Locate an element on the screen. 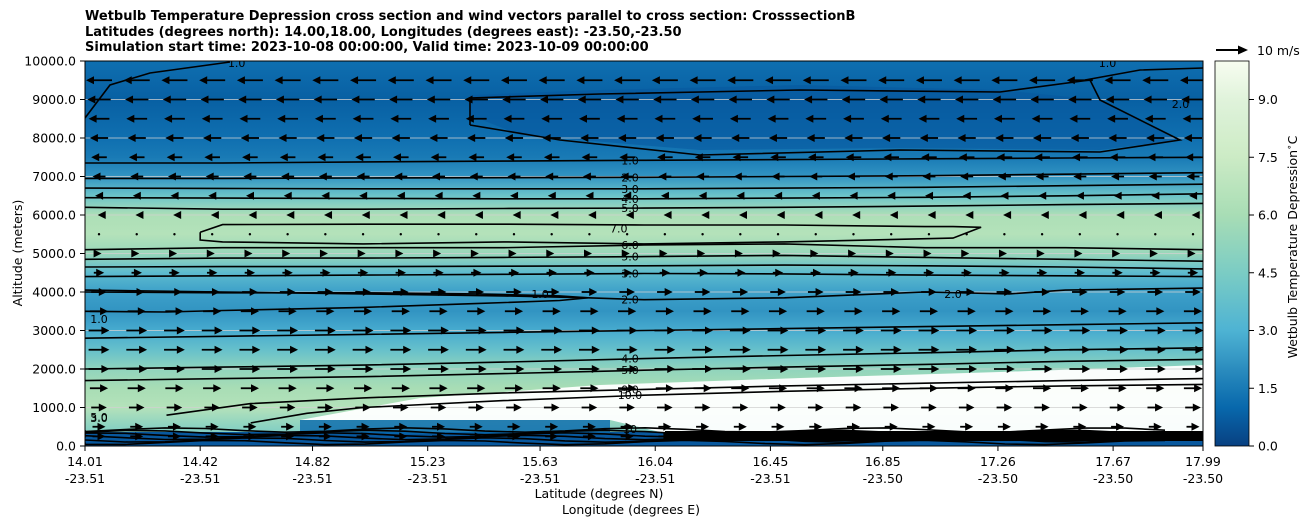 The width and height of the screenshot is (1312, 526). contour-label: 2.0 is located at coordinates (953, 294).